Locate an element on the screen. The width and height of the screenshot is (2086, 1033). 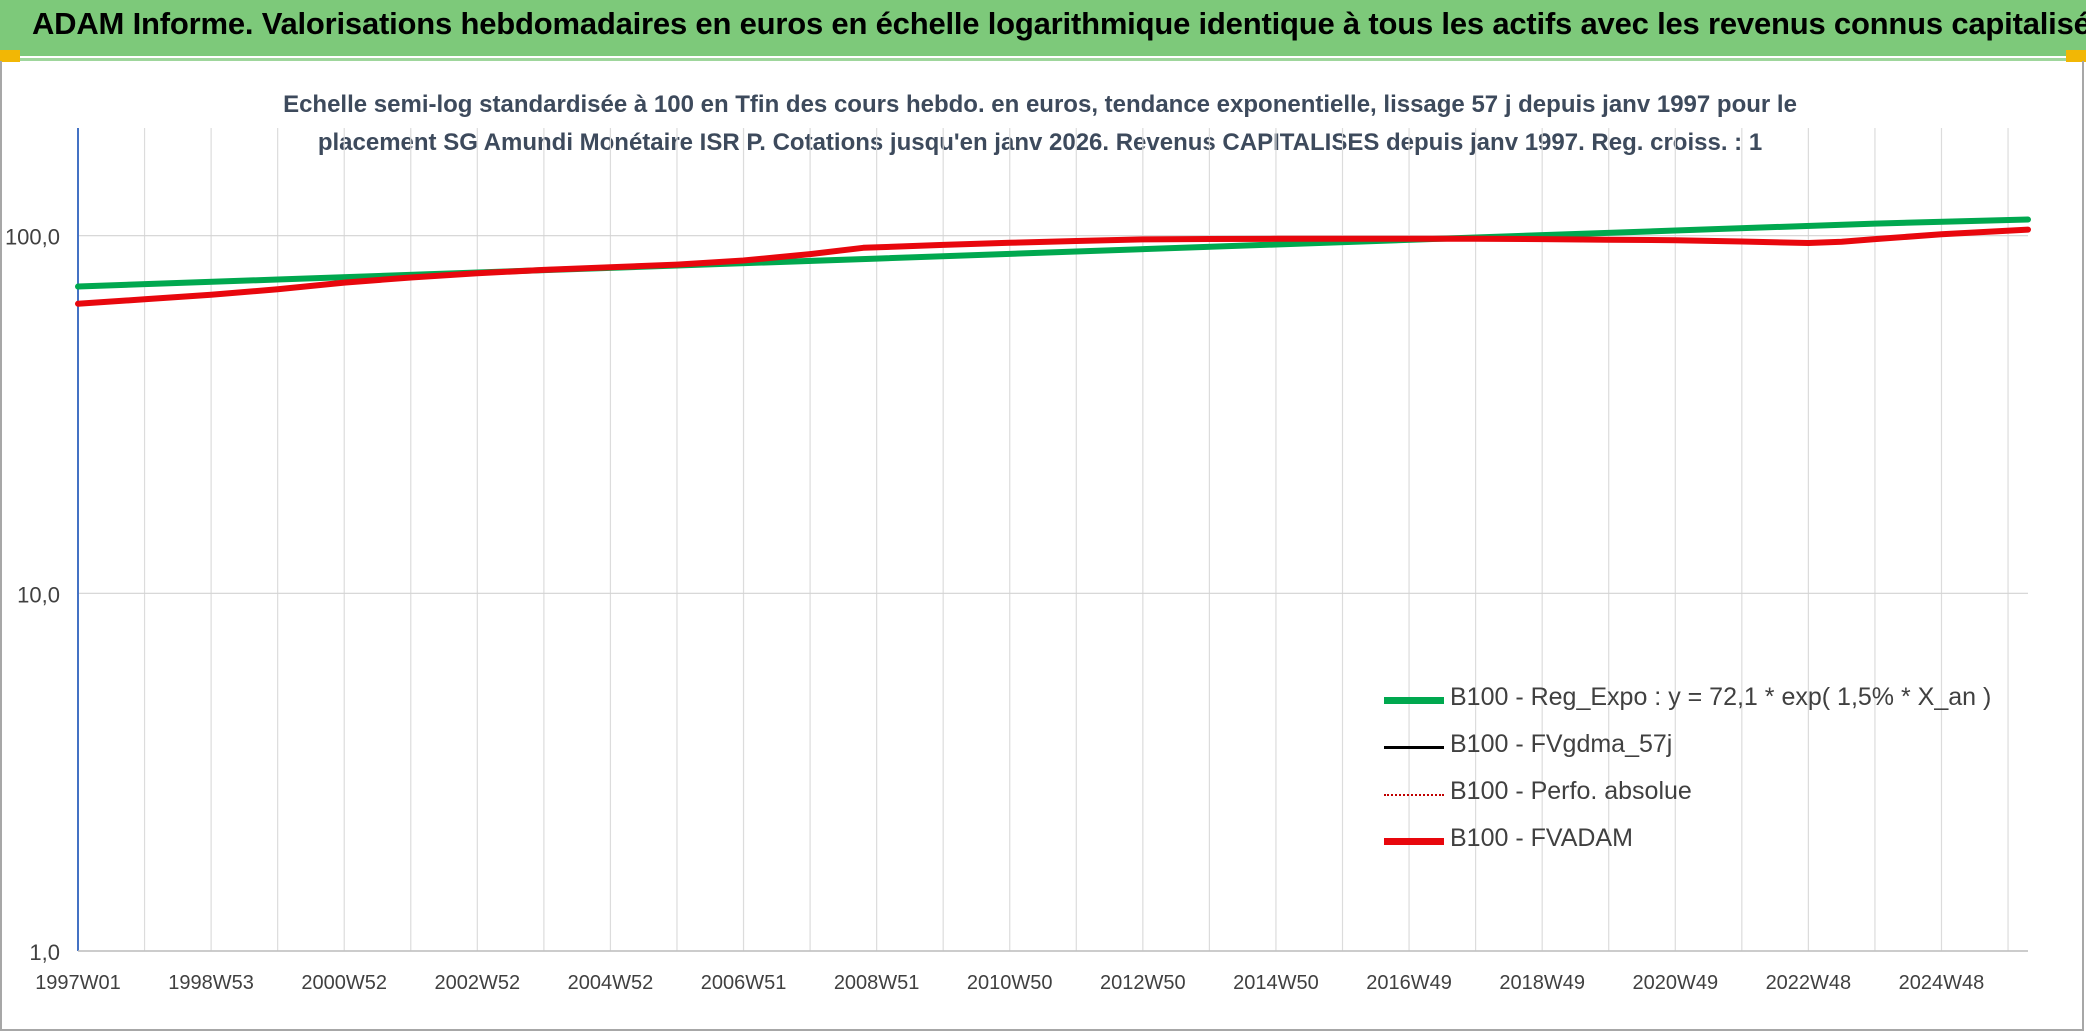
series-lines is located at coordinates (1053, 261).